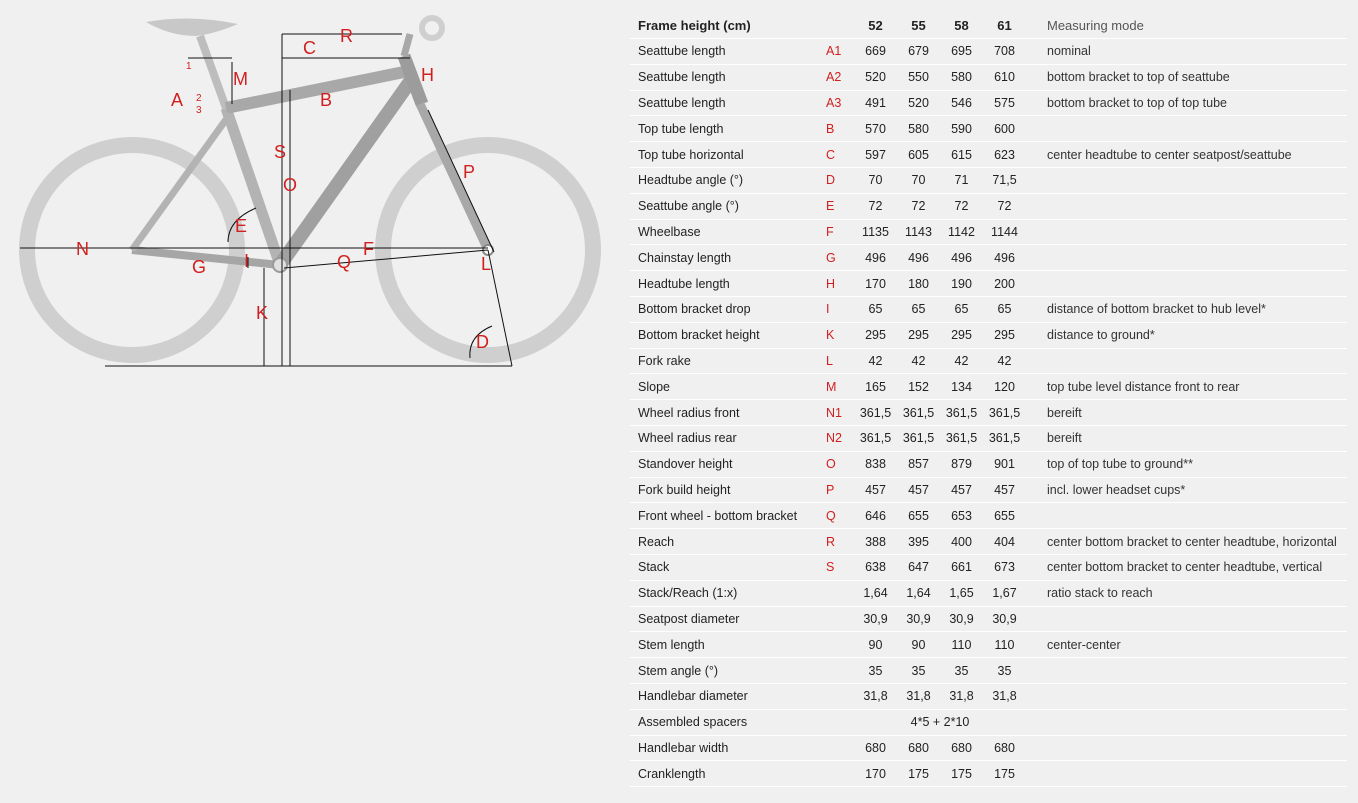  What do you see at coordinates (918, 567) in the screenshot?
I see `row-value-size-55: 647` at bounding box center [918, 567].